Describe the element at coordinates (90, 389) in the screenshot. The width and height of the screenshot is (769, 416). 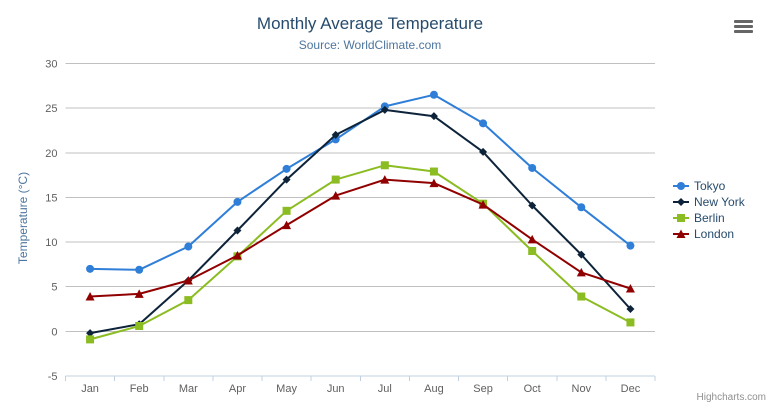
I see `x-axis-label: Jan` at that location.